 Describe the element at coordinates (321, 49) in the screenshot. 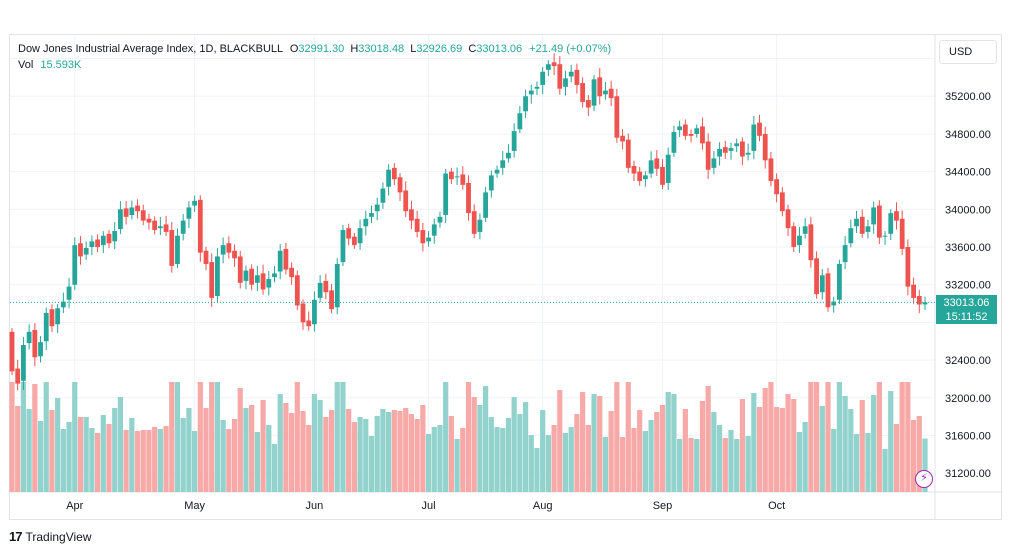

I see `legend-open: 32991.30` at that location.